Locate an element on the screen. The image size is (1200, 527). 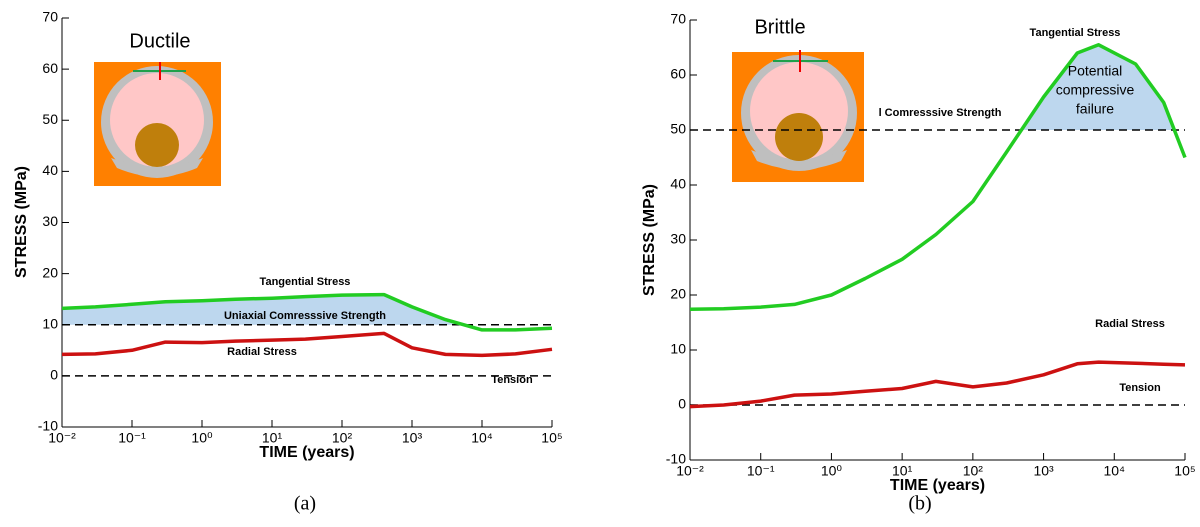
inset-label: Brittle is located at coordinates (779, 27).